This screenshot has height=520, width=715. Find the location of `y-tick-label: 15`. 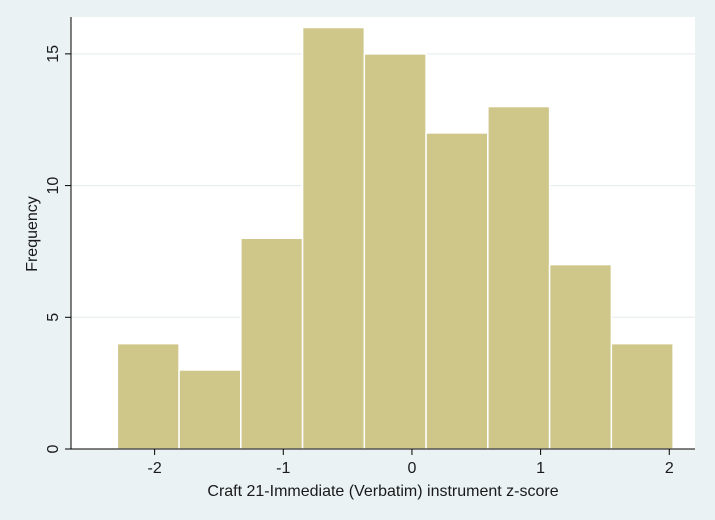

y-tick-label: 15 is located at coordinates (53, 54).